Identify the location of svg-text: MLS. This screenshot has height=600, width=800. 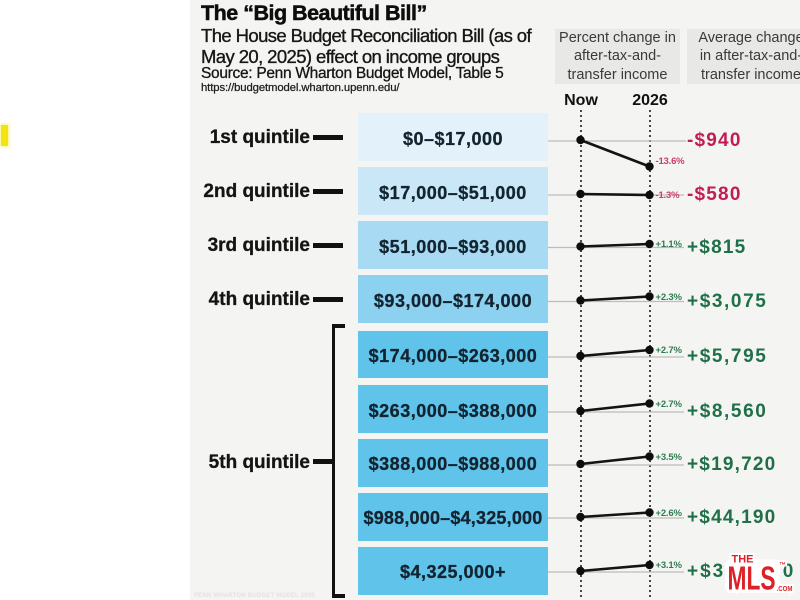
(752, 578).